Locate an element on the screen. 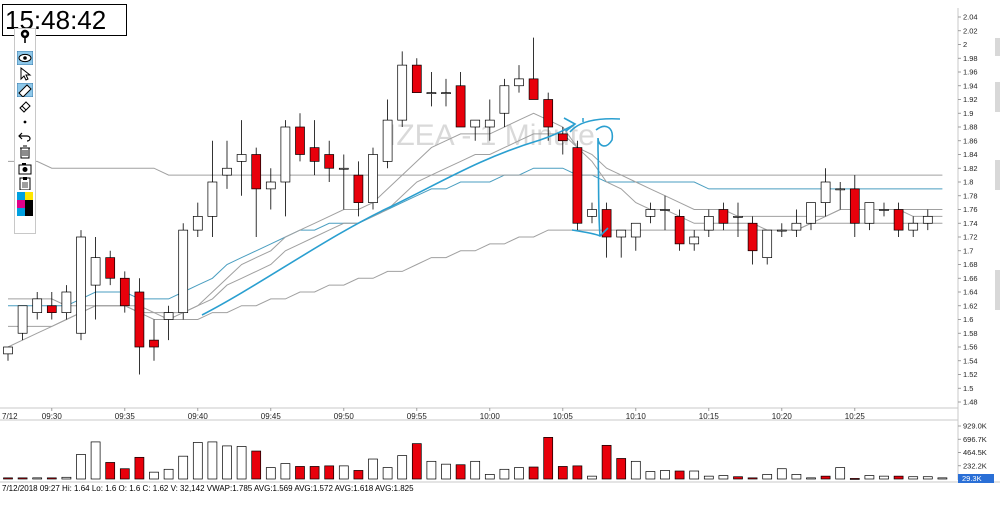 This screenshot has height=507, width=1000. trash-icon is located at coordinates (25, 152).